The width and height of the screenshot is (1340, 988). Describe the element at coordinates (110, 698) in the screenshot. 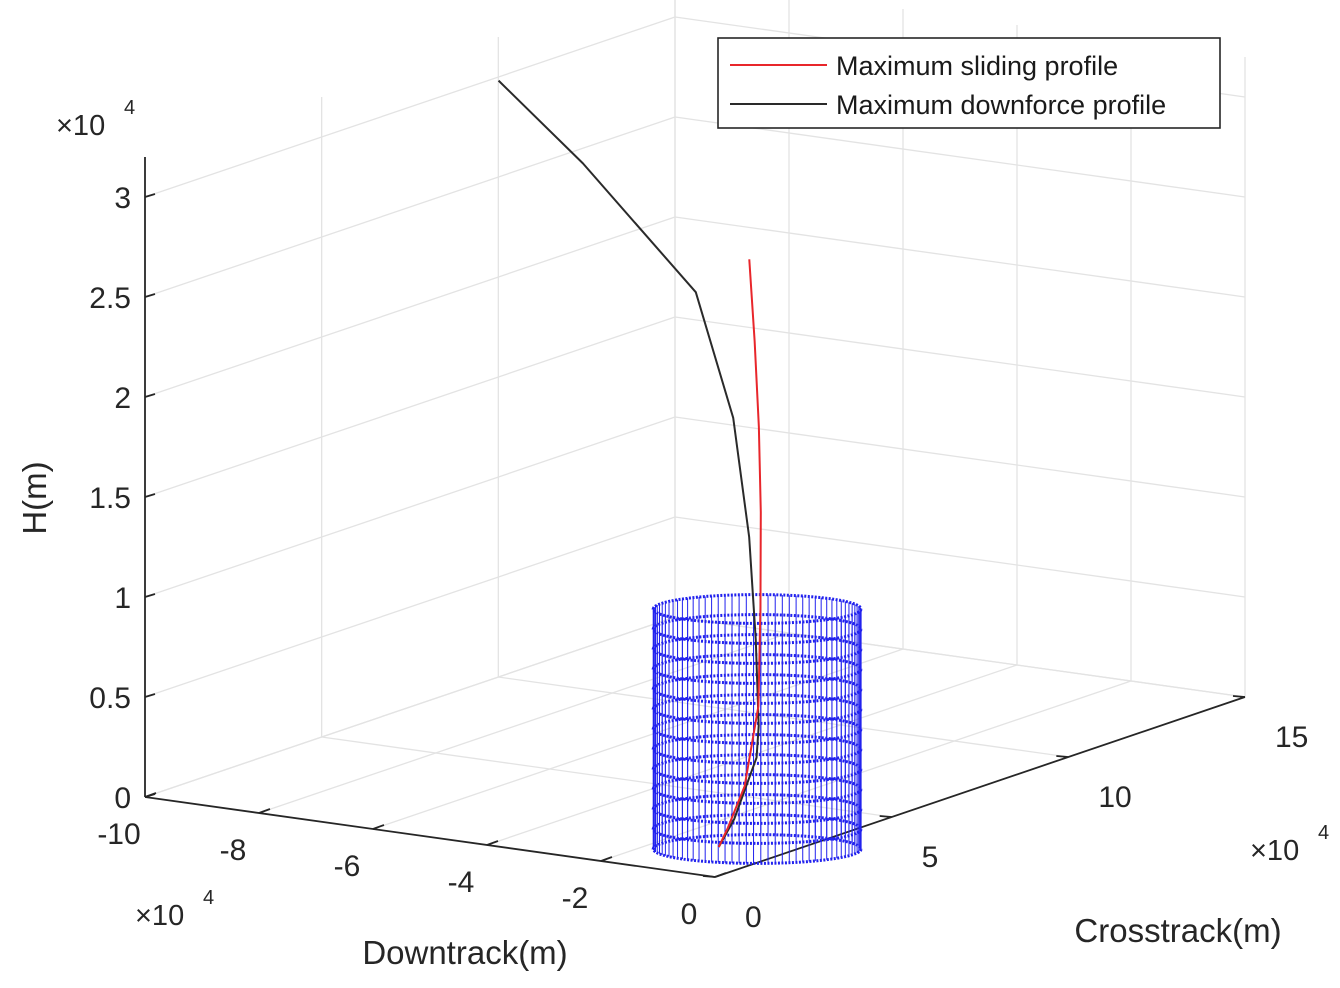

I see `z-tick-label: 0.5` at that location.